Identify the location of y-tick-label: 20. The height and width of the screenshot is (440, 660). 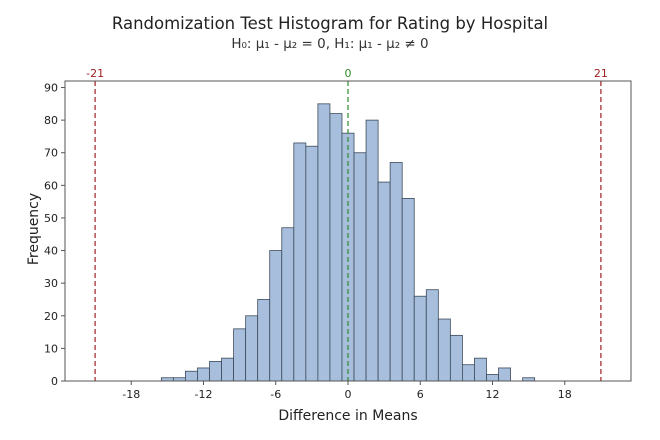
(51, 316).